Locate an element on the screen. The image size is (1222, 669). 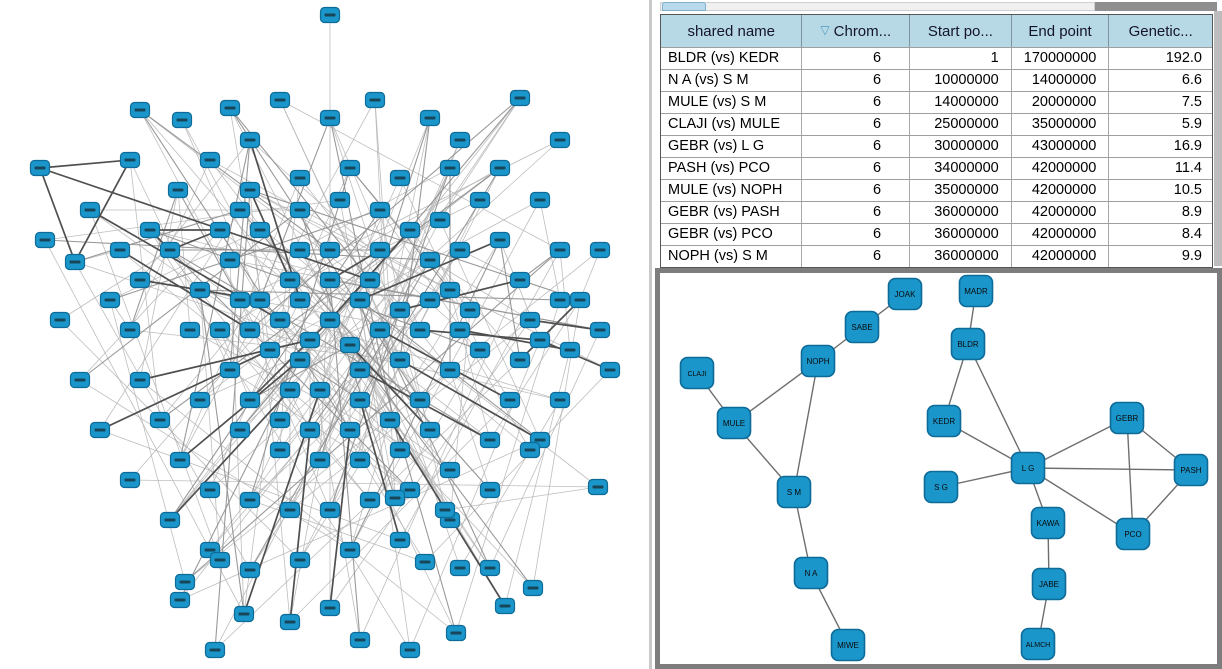
column-header-end-point: End point is located at coordinates (1061, 31).